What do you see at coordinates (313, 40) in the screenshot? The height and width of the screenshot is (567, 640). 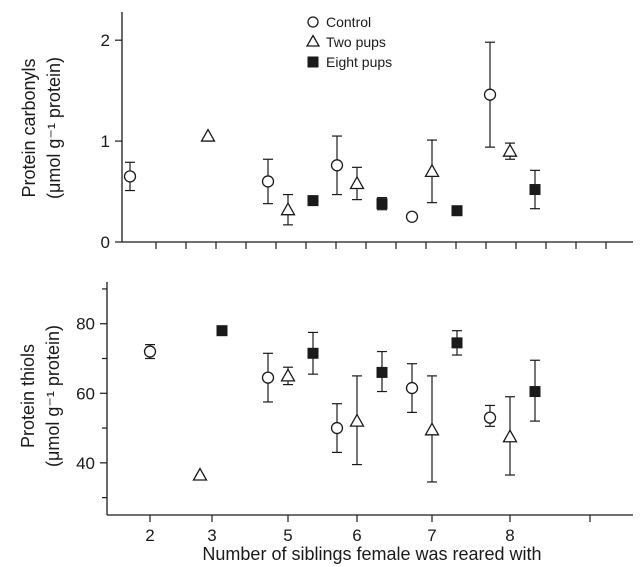 I see `legend-two-pups-marker` at bounding box center [313, 40].